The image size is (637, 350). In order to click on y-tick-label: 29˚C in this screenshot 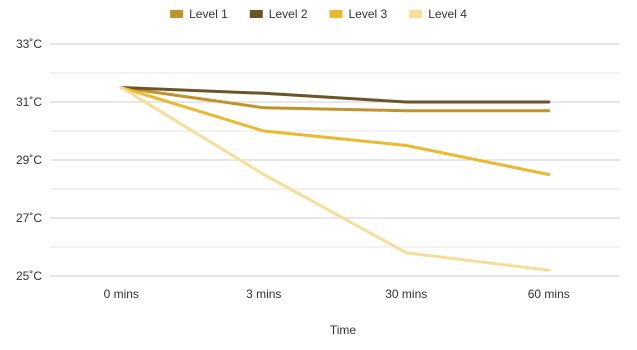, I will do `click(29, 160)`.